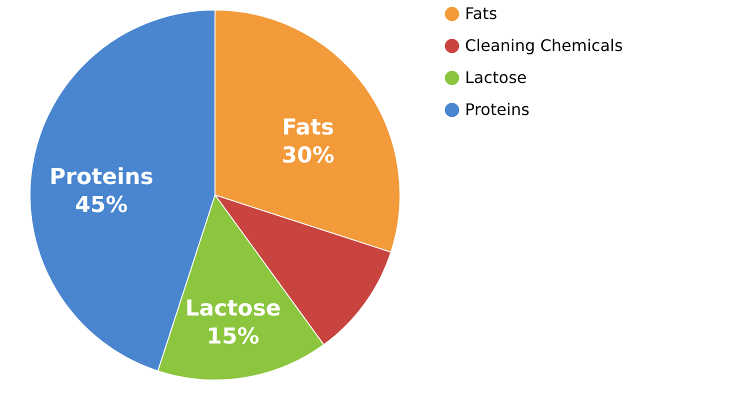  I want to click on legend-label: Proteins, so click(497, 109).